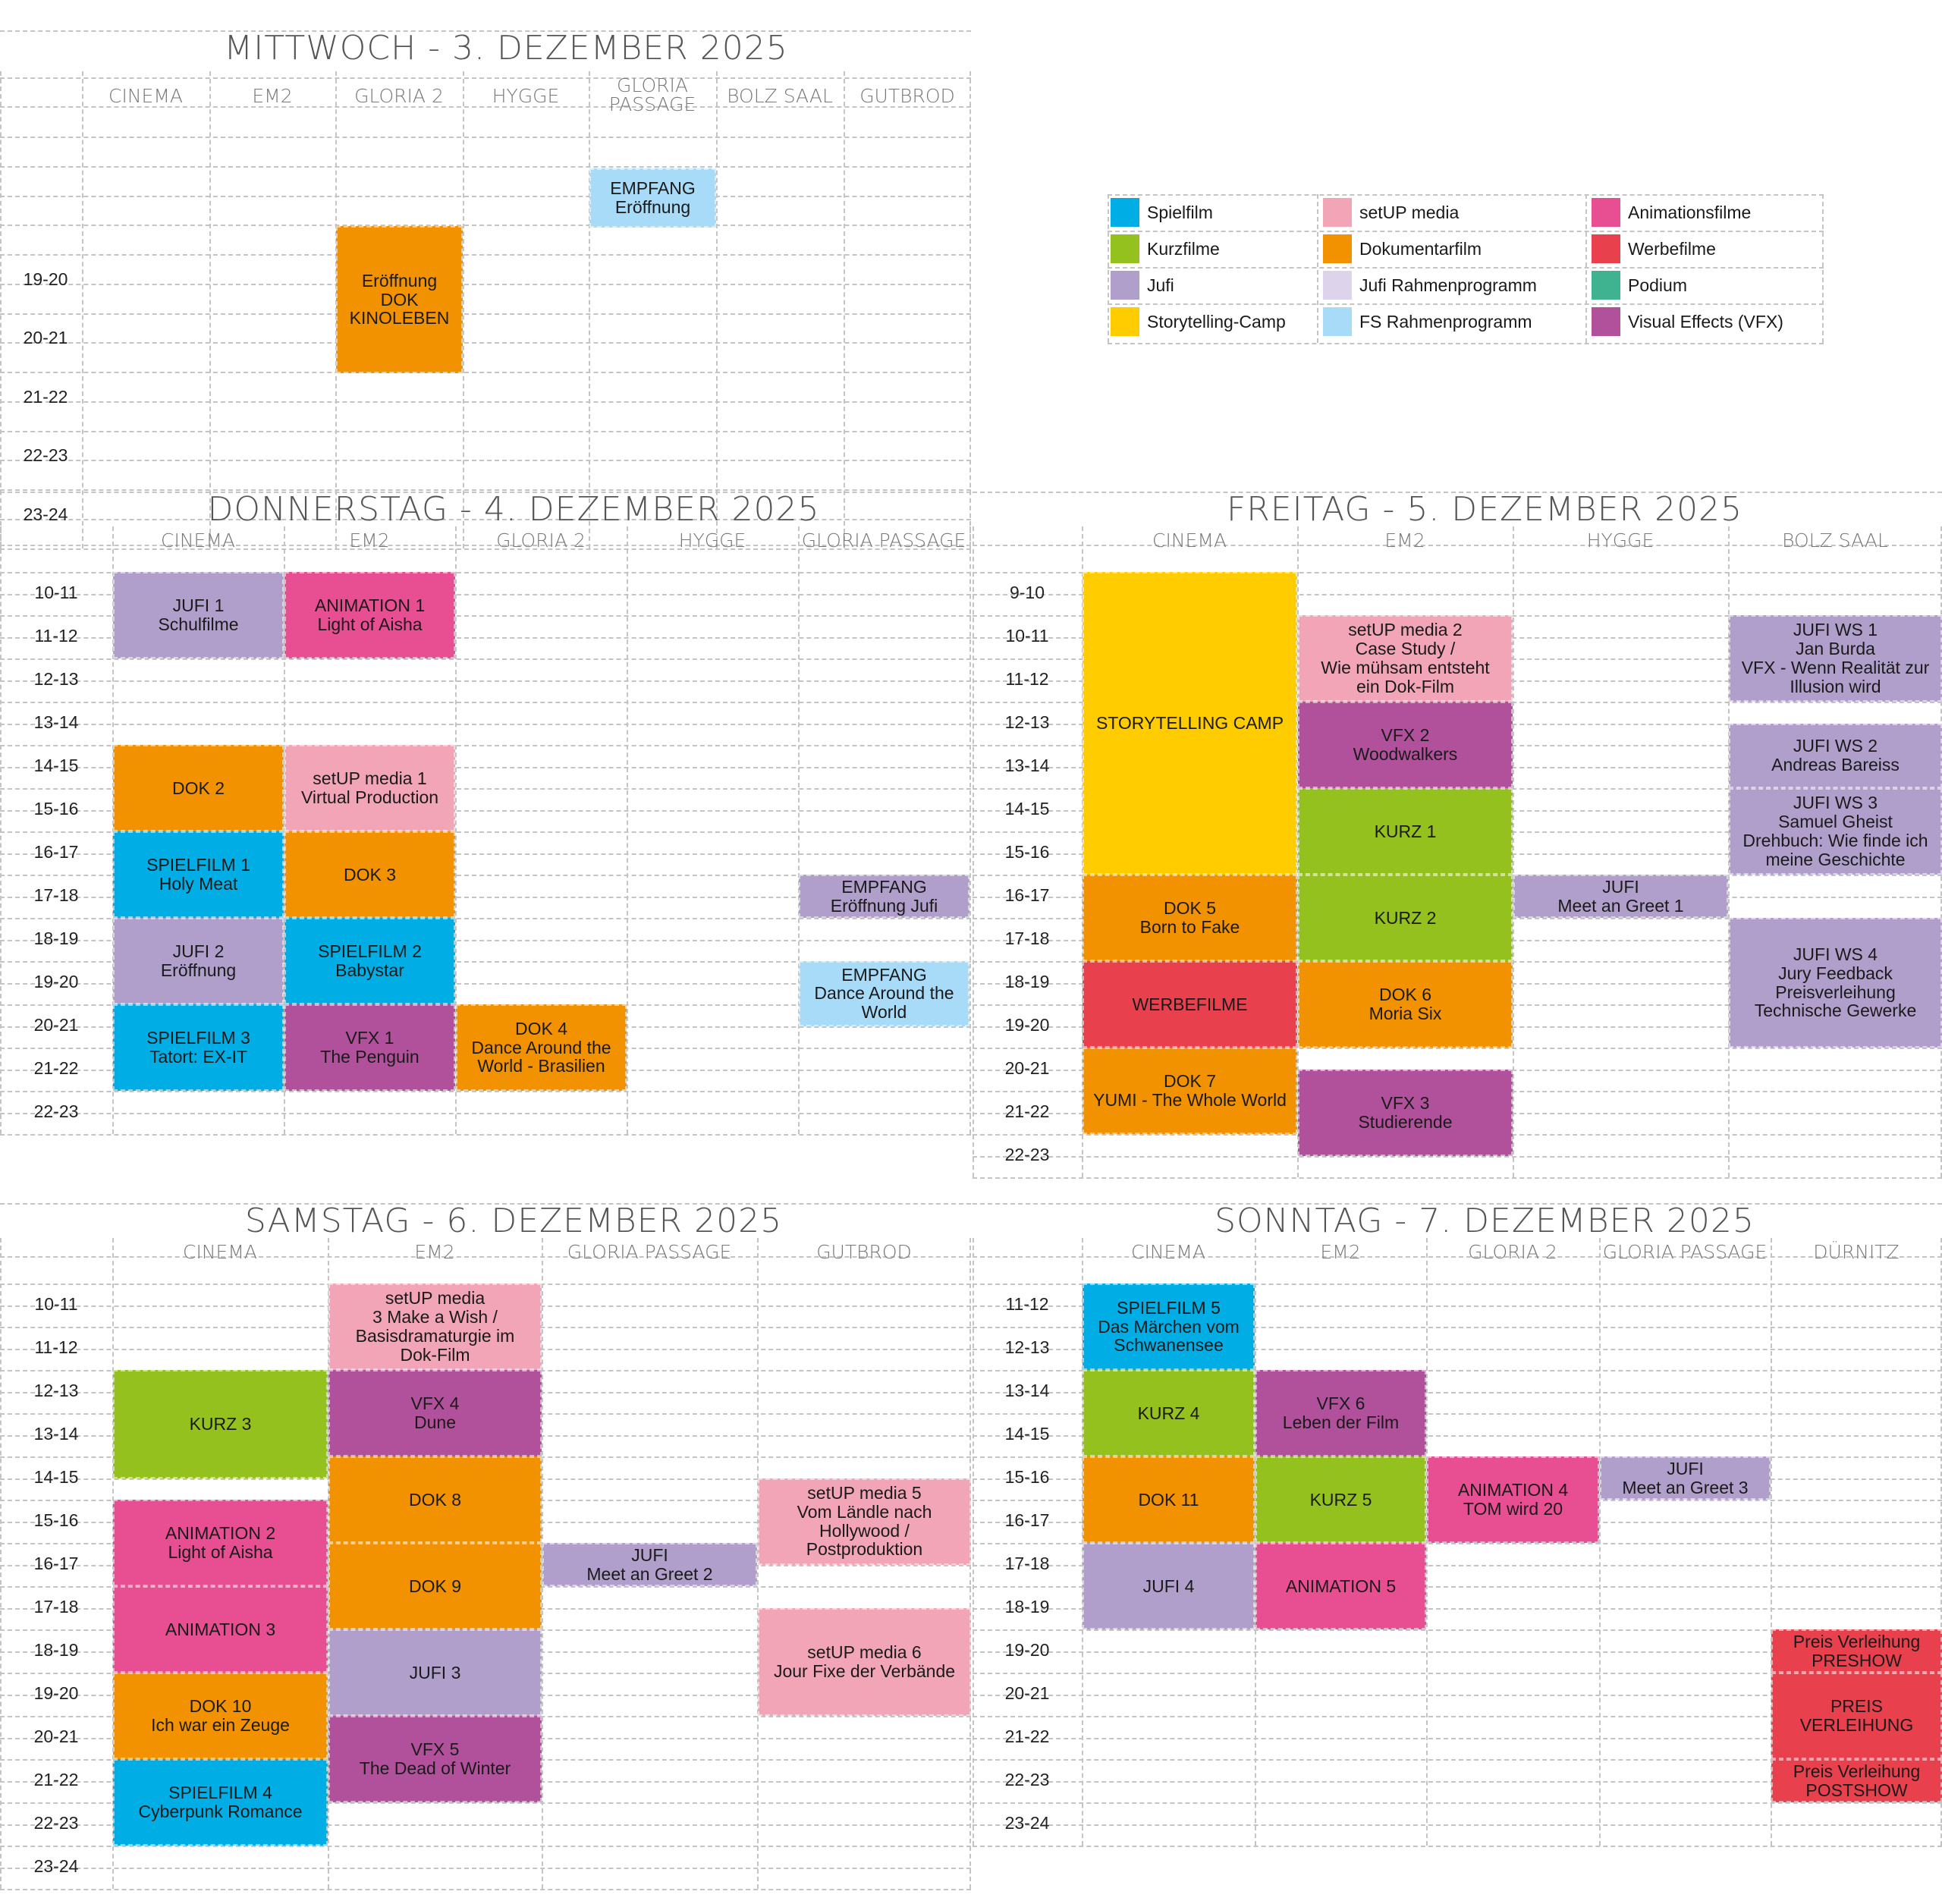  I want to click on event-block: JUFI 1 Schulfilme, so click(198, 615).